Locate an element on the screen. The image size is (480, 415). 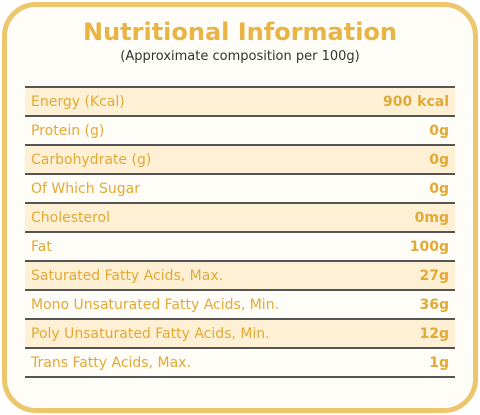
nutrient-label: Protein (g) is located at coordinates (68, 130).